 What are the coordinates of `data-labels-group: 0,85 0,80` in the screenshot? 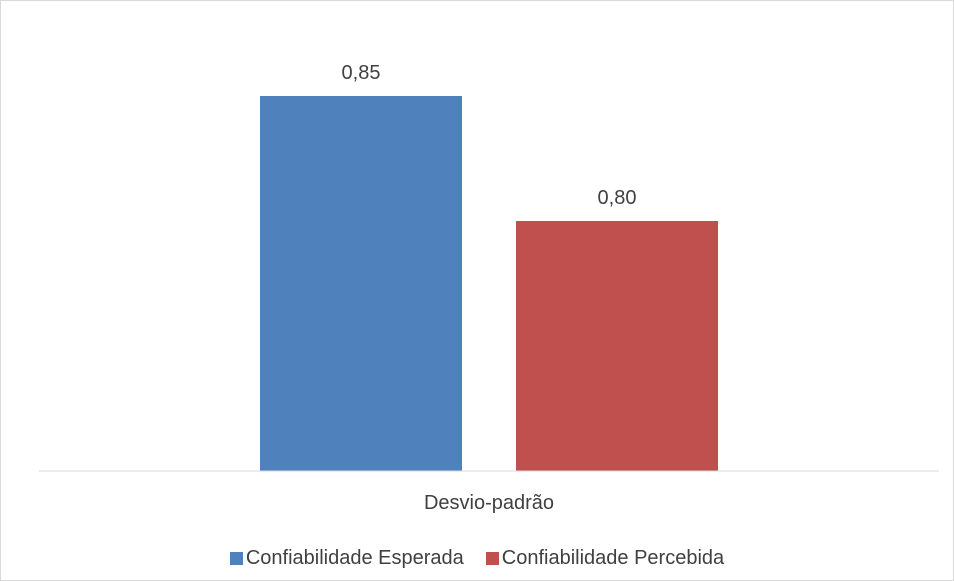 It's located at (489, 135).